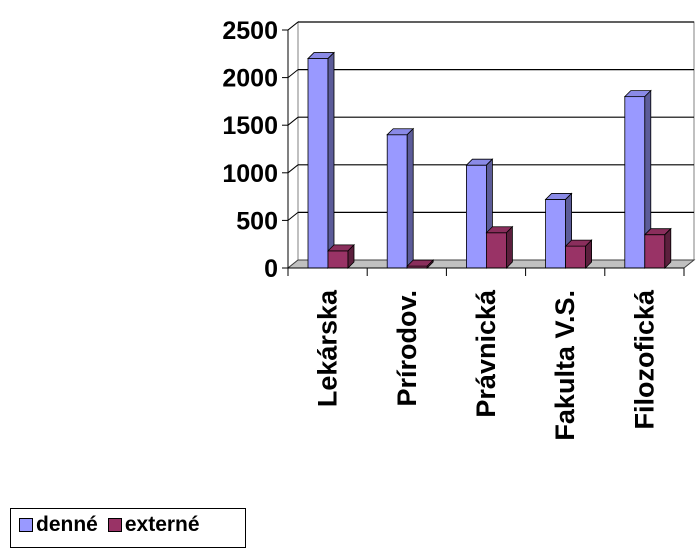 The image size is (698, 548). I want to click on x-category-label: Právnická, so click(486, 353).